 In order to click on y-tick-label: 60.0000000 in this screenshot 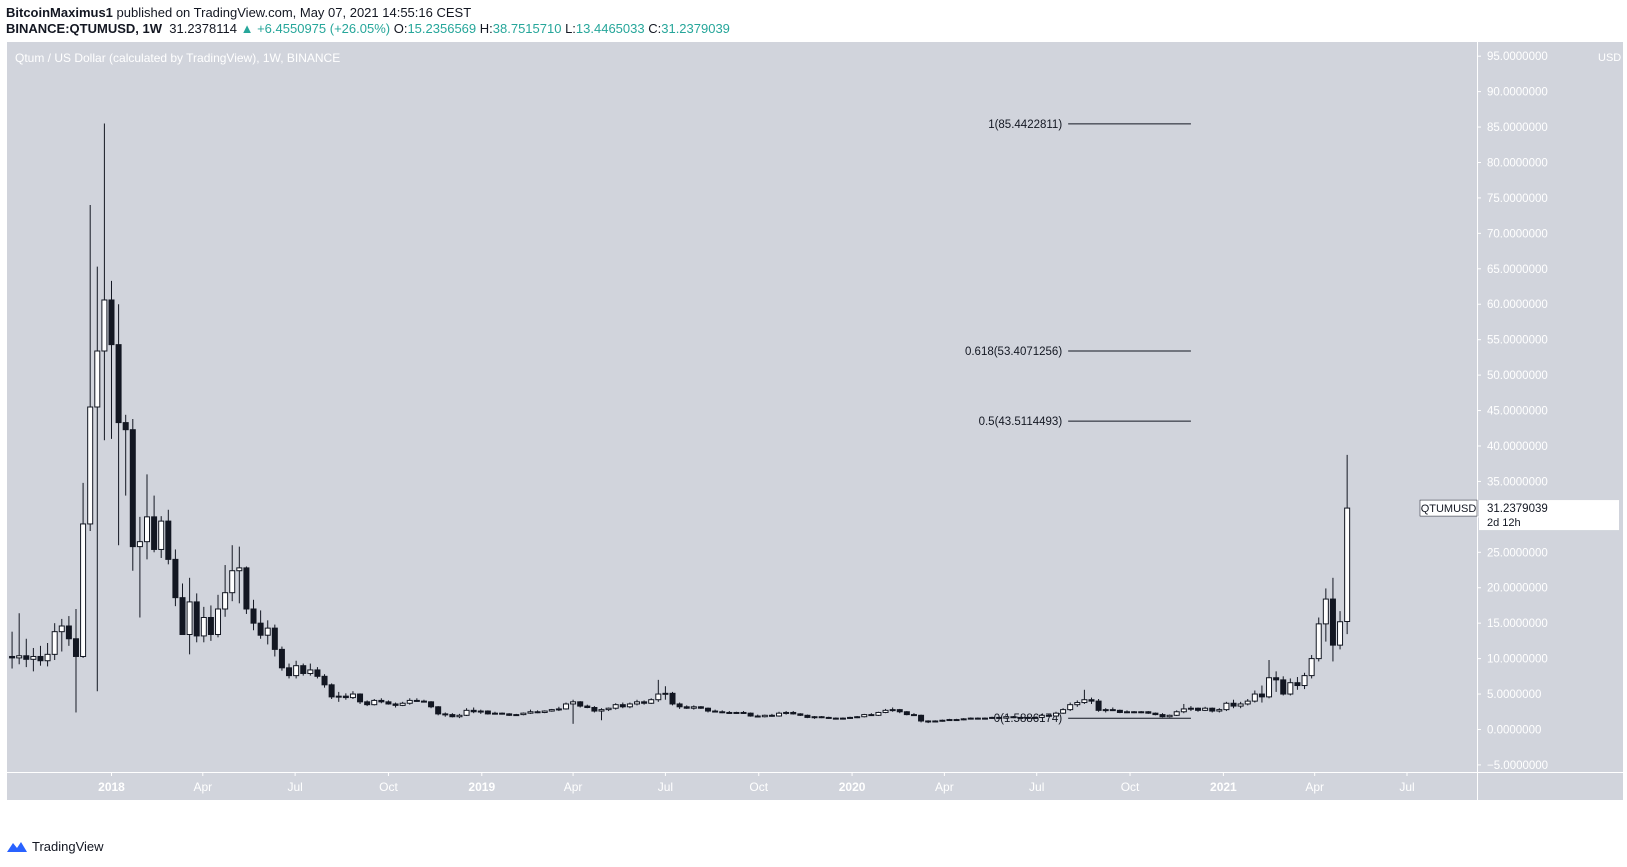, I will do `click(1517, 305)`.